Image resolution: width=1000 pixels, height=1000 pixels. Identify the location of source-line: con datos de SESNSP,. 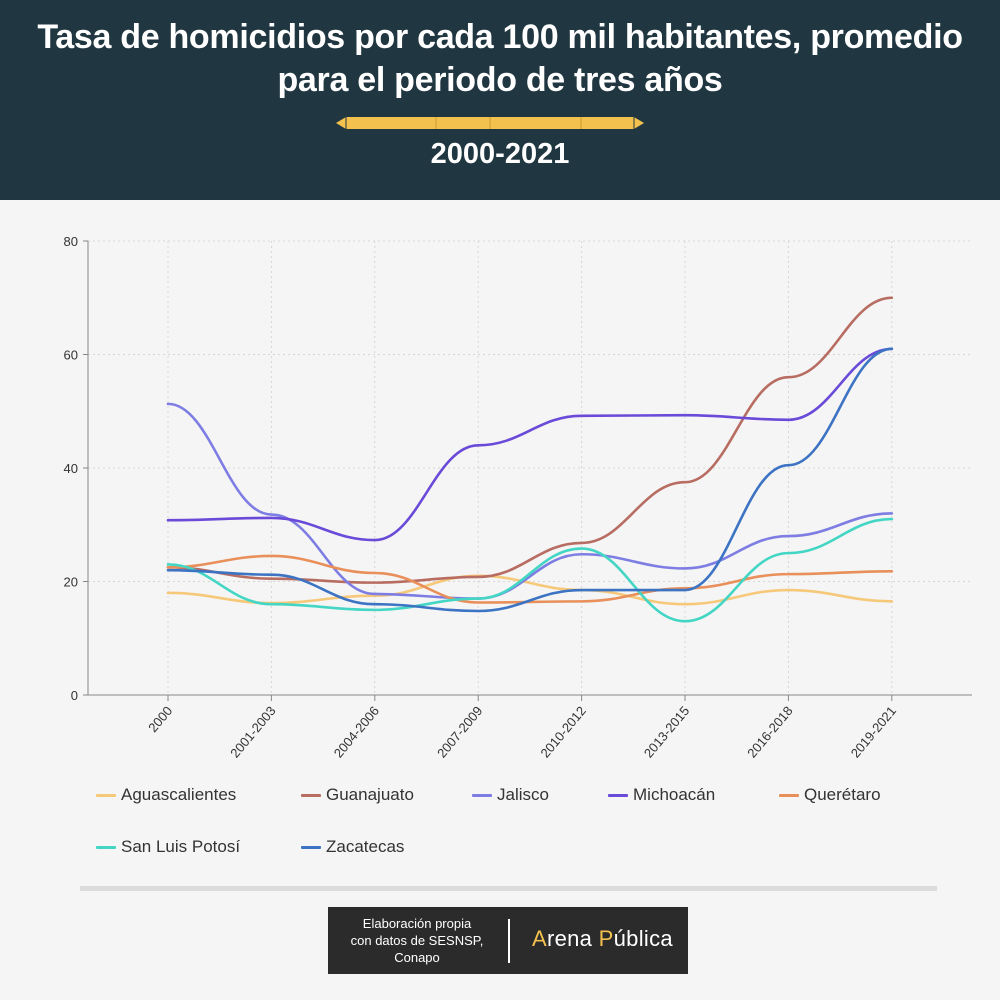
(417, 940).